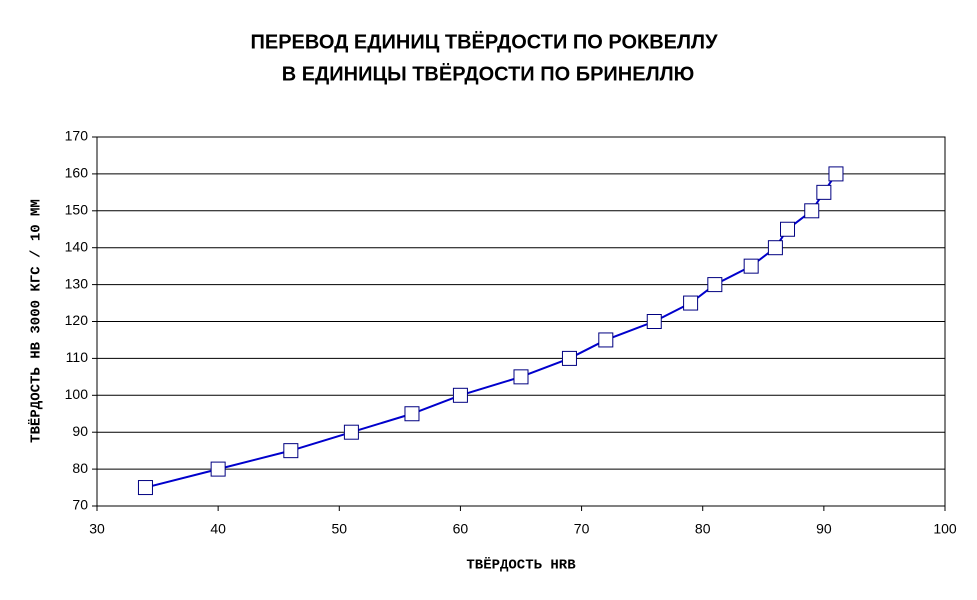  What do you see at coordinates (484, 41) in the screenshot?
I see `chart-title: ПЕРЕВОД ЕДИНИЦ ТВЁРДОСТИ ПО РОКВЕЛЛУ` at bounding box center [484, 41].